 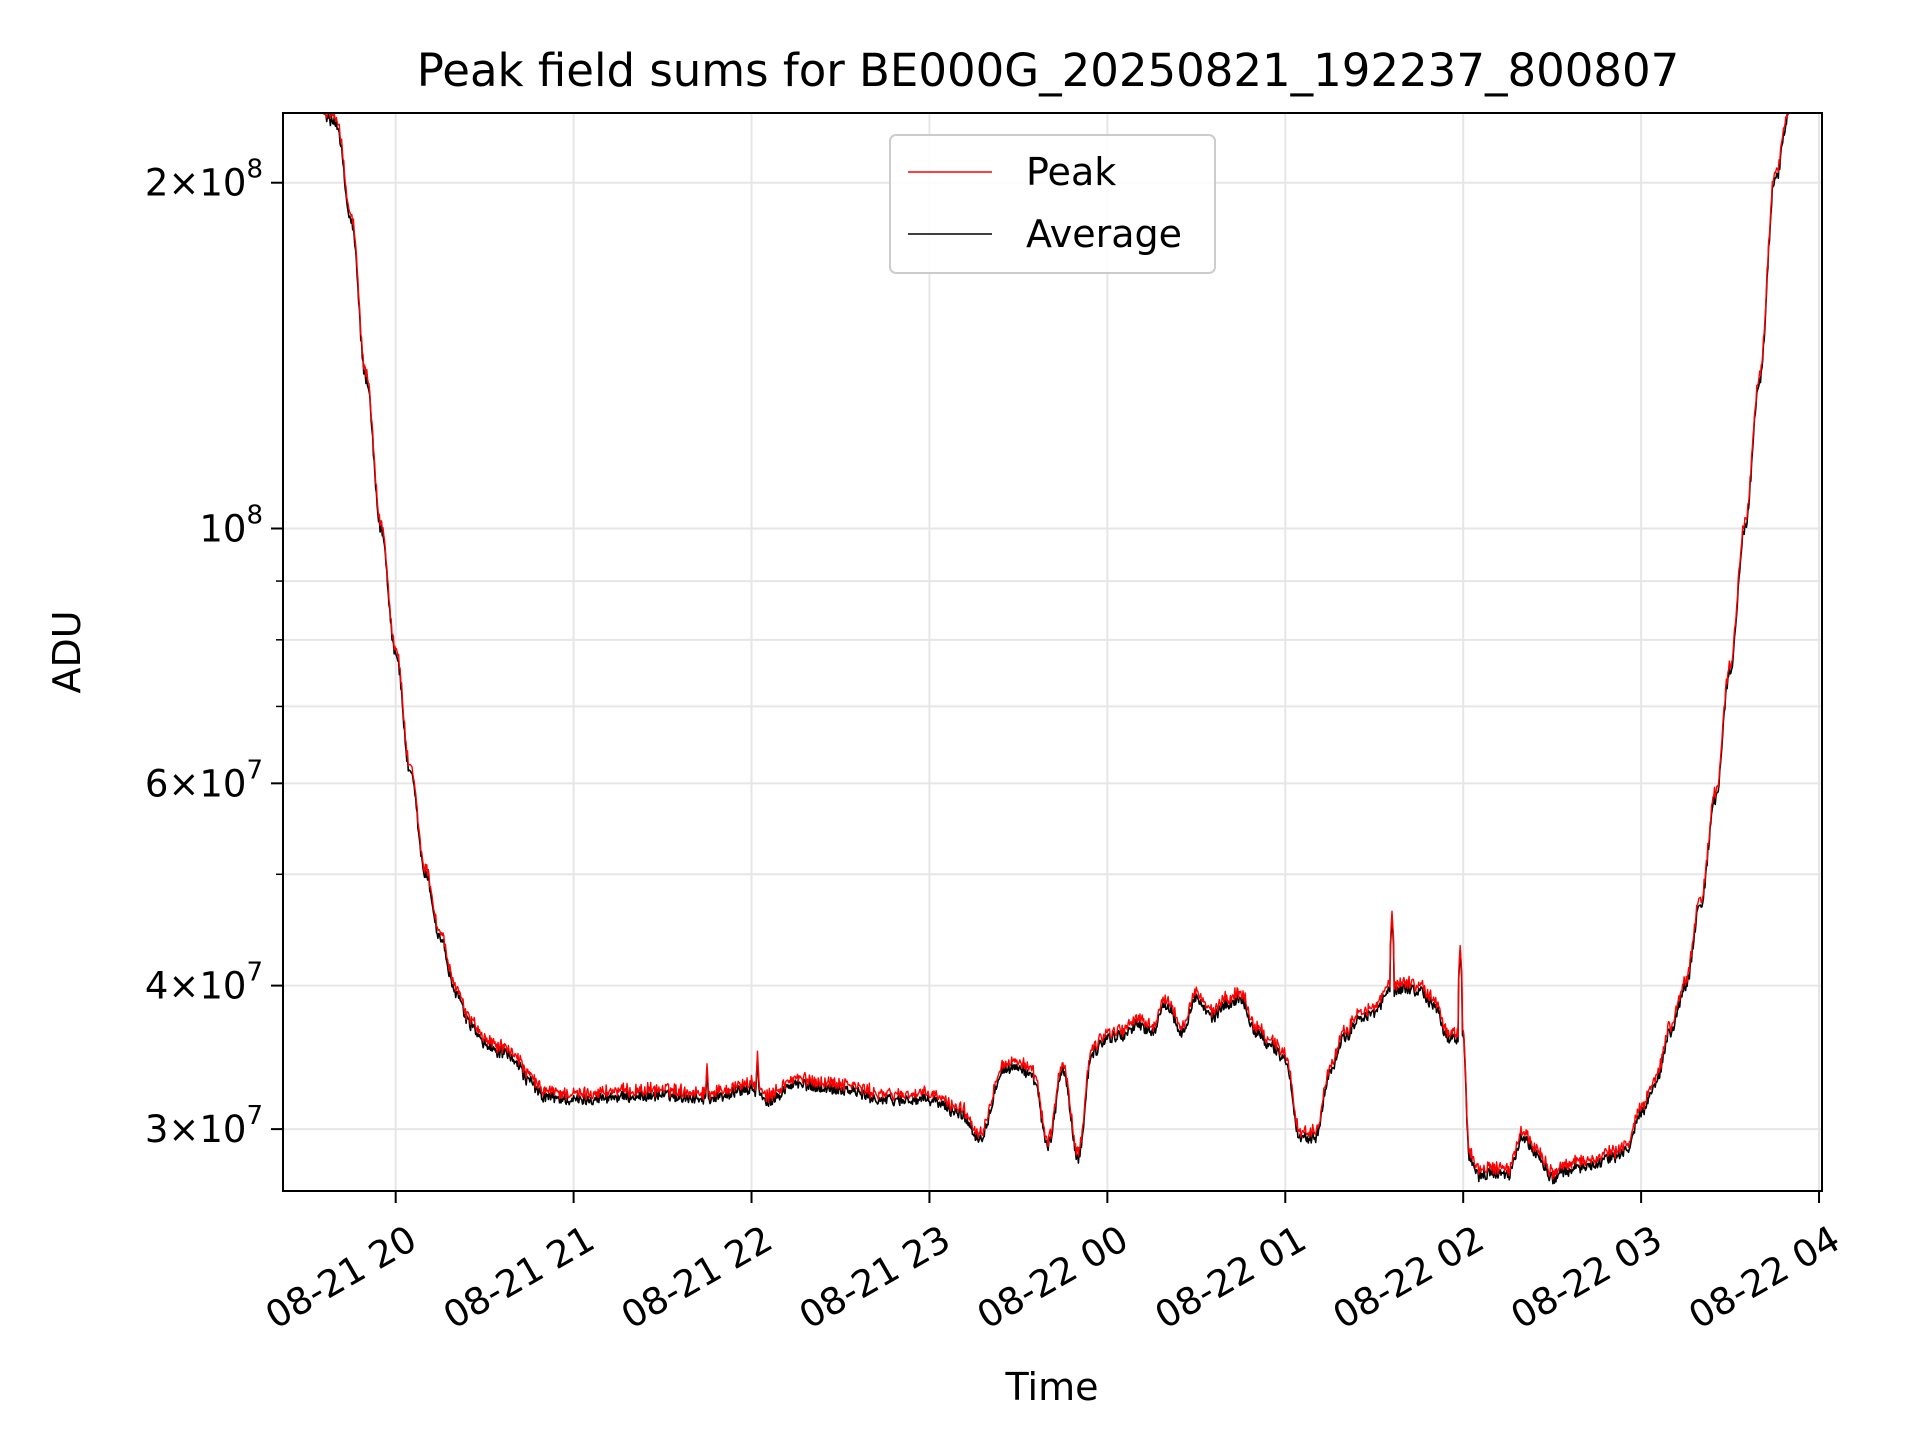 What do you see at coordinates (204, 180) in the screenshot?
I see `y-tick-label: 2×108` at bounding box center [204, 180].